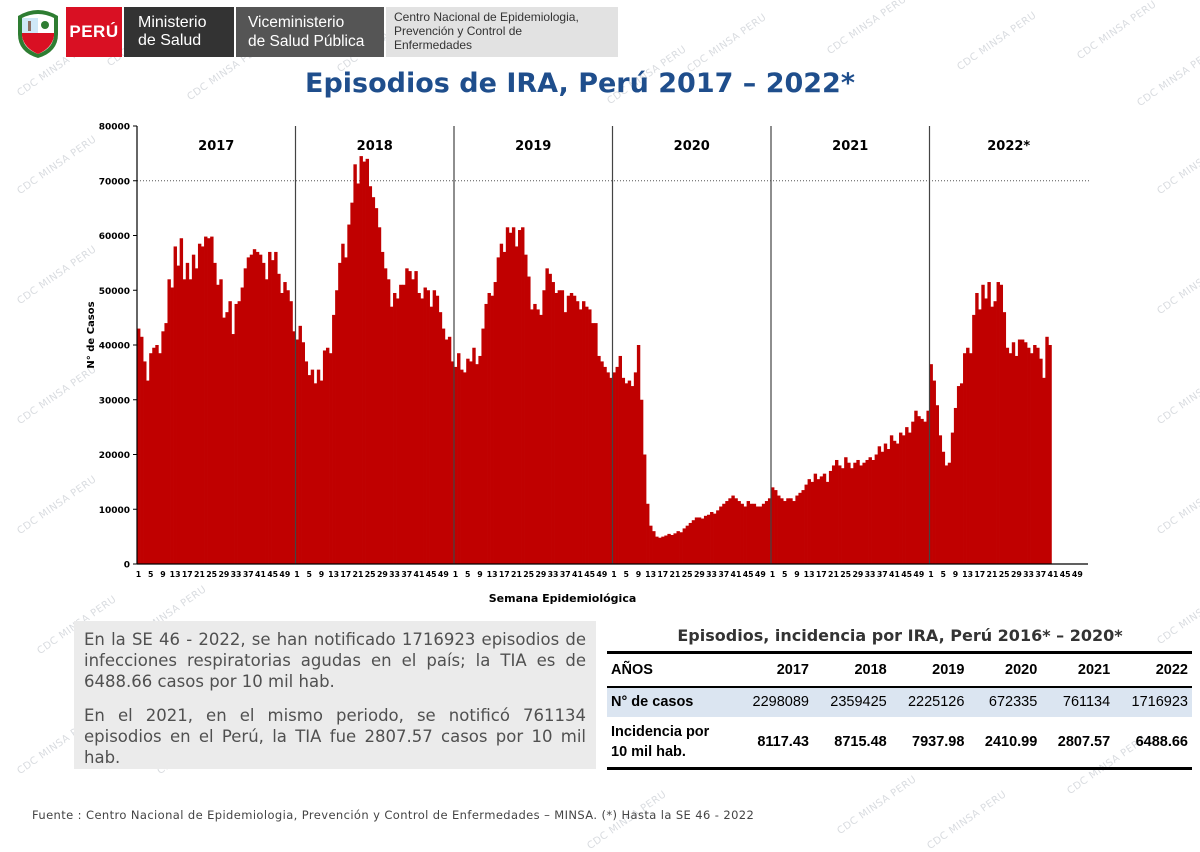 The image size is (1200, 852). What do you see at coordinates (486, 17) in the screenshot?
I see `cdc-line-1: Centro Nacional de Epidemiologia,` at bounding box center [486, 17].